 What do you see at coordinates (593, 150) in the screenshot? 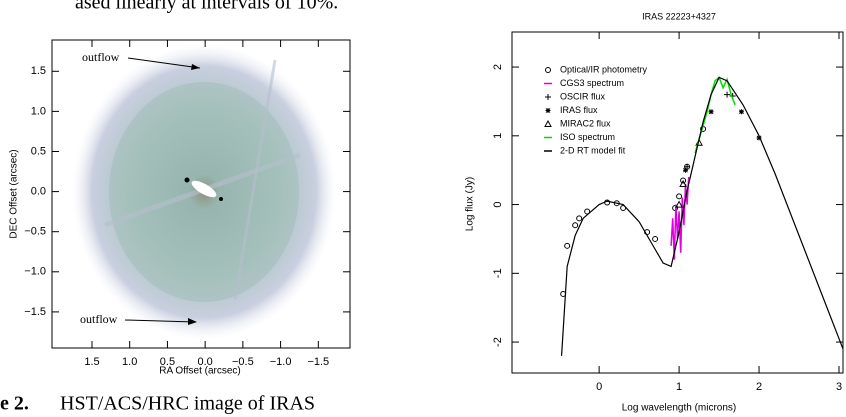
I see `legend-label: 2-D RT model fit` at bounding box center [593, 150].